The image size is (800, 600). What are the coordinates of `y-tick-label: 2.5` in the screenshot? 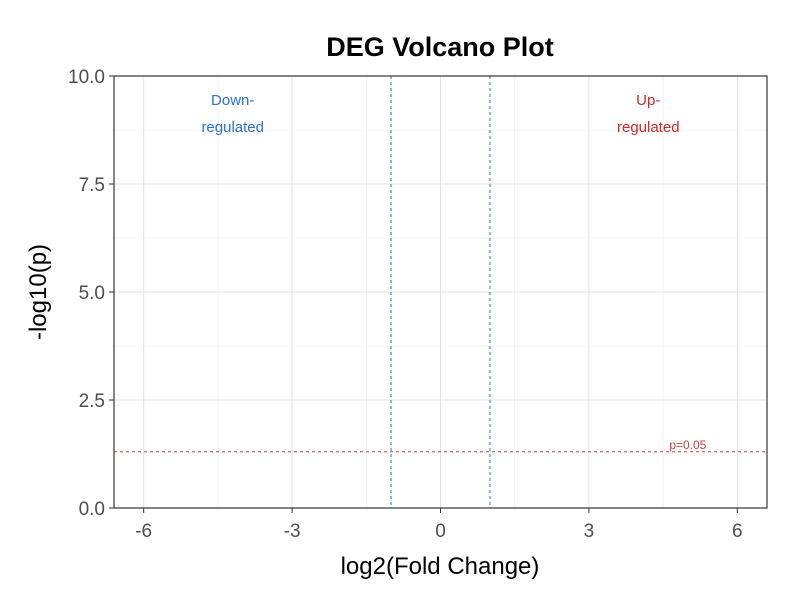 It's located at (92, 401).